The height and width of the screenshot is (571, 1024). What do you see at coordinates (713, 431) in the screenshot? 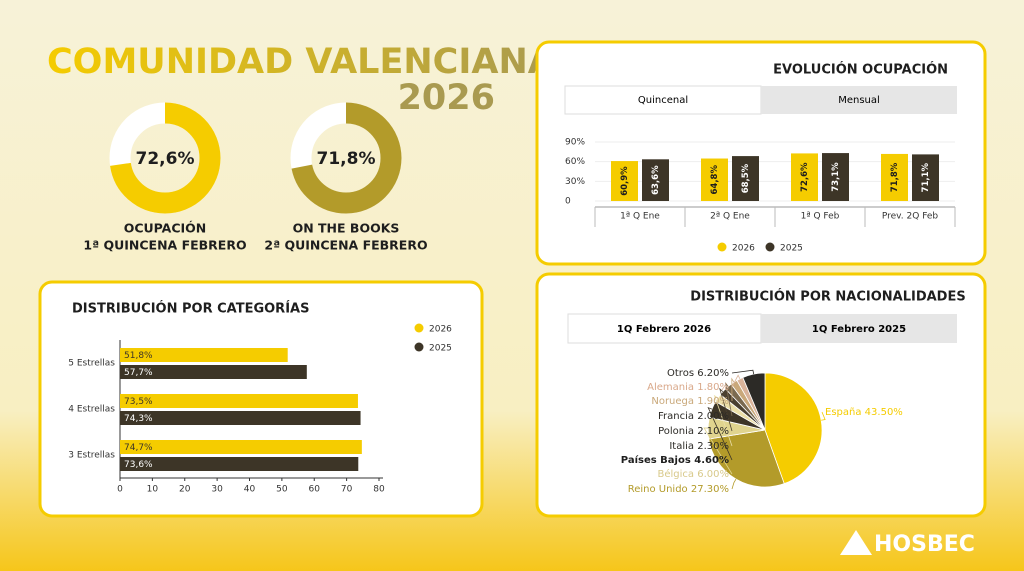
I see `pie-value: 2.10%` at bounding box center [713, 431].